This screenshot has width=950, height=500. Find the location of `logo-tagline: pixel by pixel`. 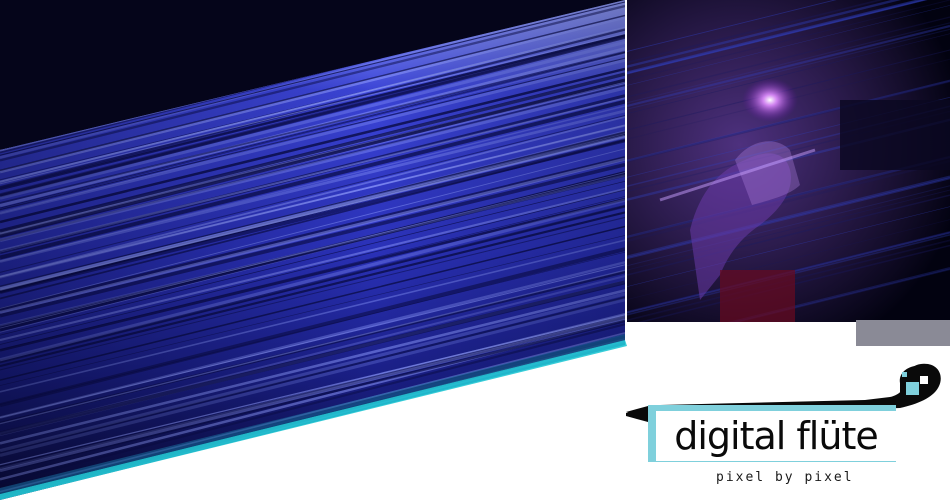

logo-tagline: pixel by pixel is located at coordinates (785, 477).